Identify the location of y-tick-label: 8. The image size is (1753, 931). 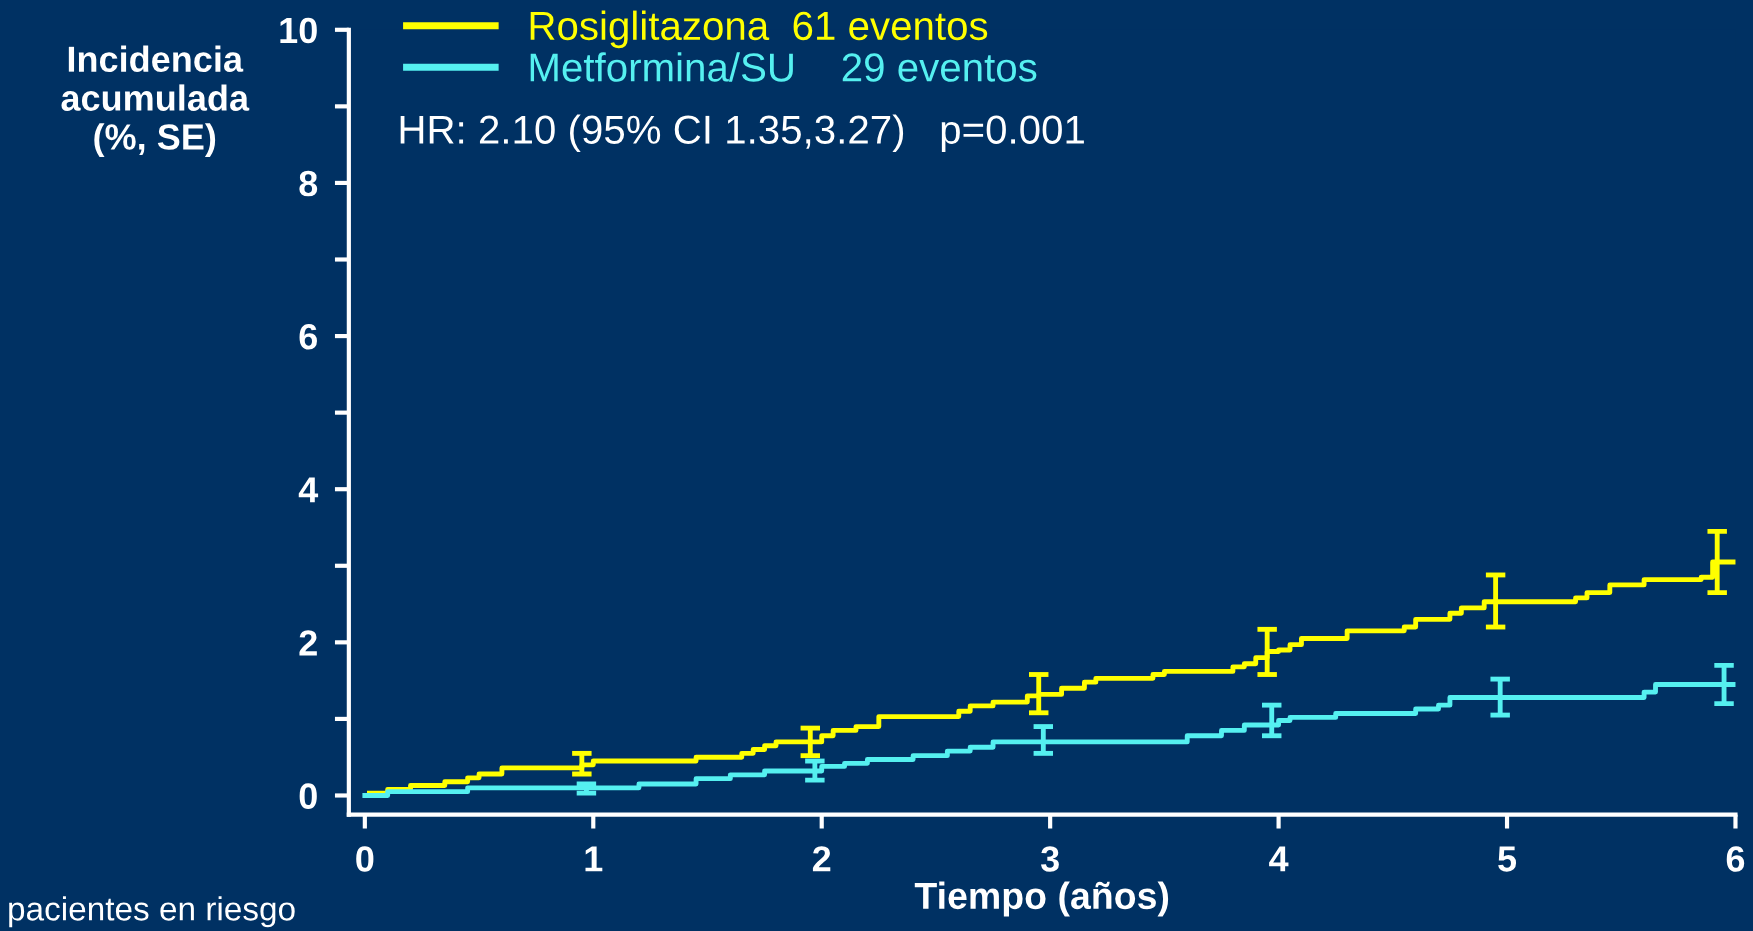
(308, 183).